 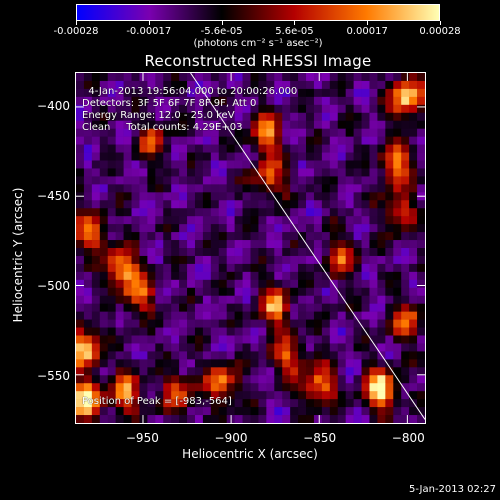 I want to click on y-axis-label: Heliocentric Y (arcsec), so click(x=18, y=255).